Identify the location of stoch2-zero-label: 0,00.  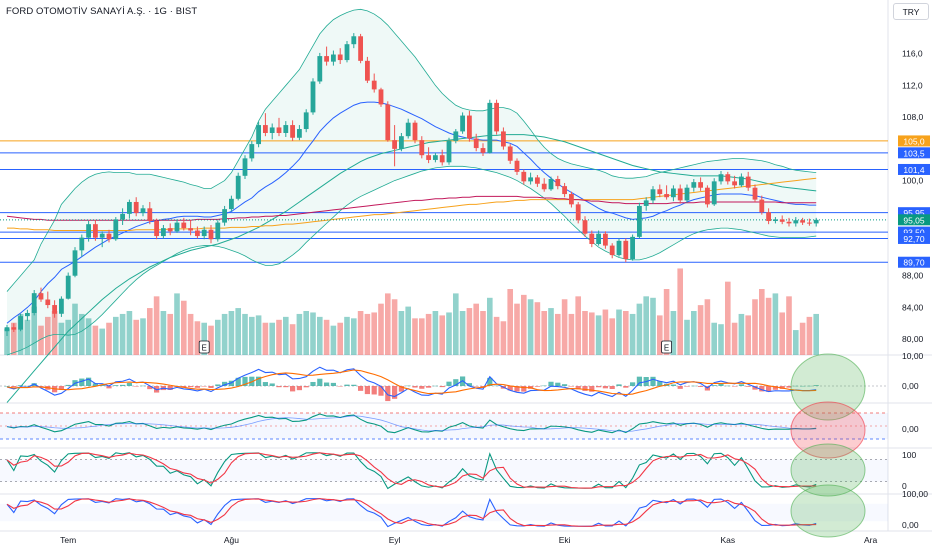
(910, 525).